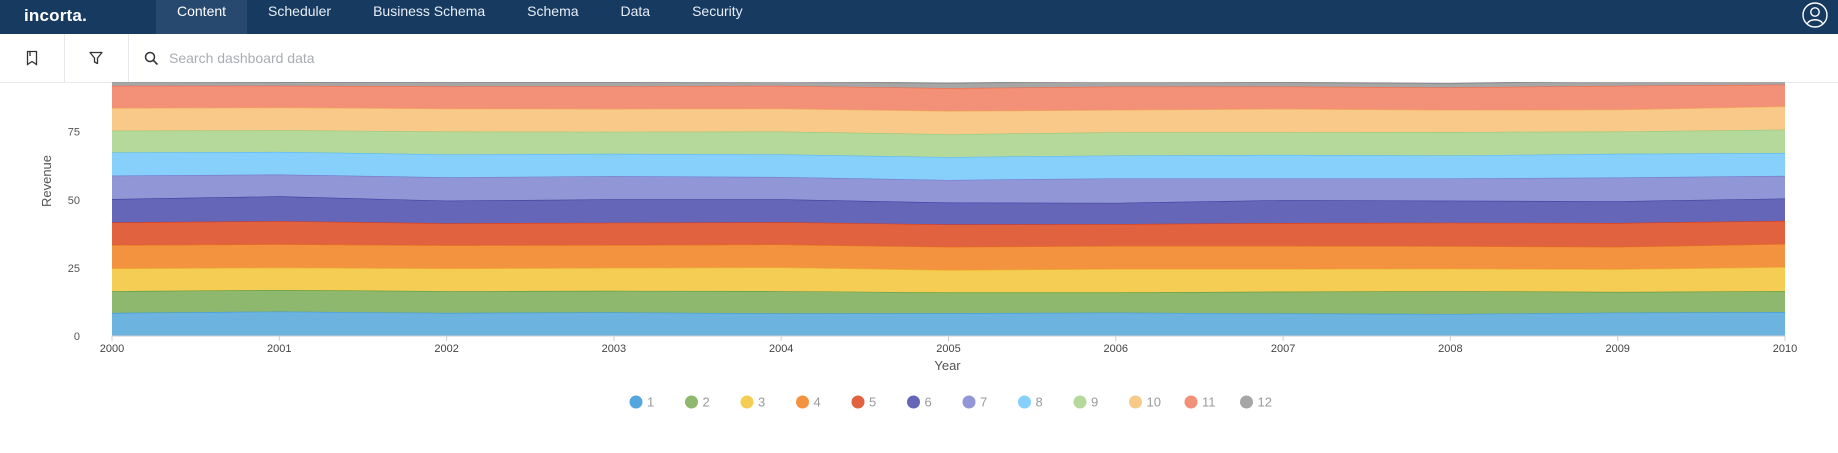  Describe the element at coordinates (553, 11) in the screenshot. I see `nav-tab-schema: Schema` at that location.